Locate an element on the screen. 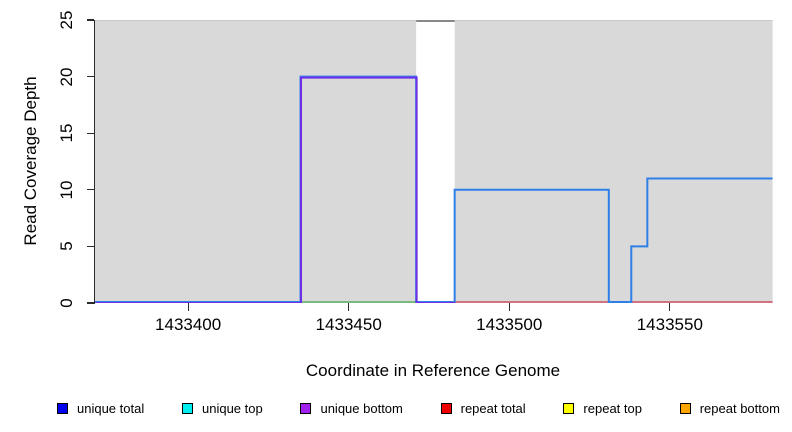  legend-label: unique bottom is located at coordinates (361, 408).